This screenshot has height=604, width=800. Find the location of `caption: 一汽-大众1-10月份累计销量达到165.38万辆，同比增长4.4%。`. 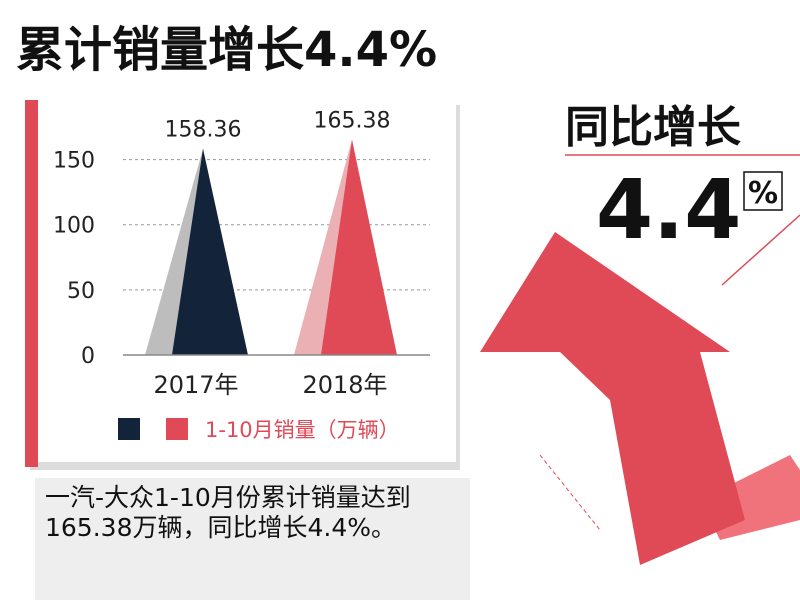

caption: 一汽-大众1-10月份累计销量达到165.38万辆，同比增长4.4%。 is located at coordinates (228, 512).